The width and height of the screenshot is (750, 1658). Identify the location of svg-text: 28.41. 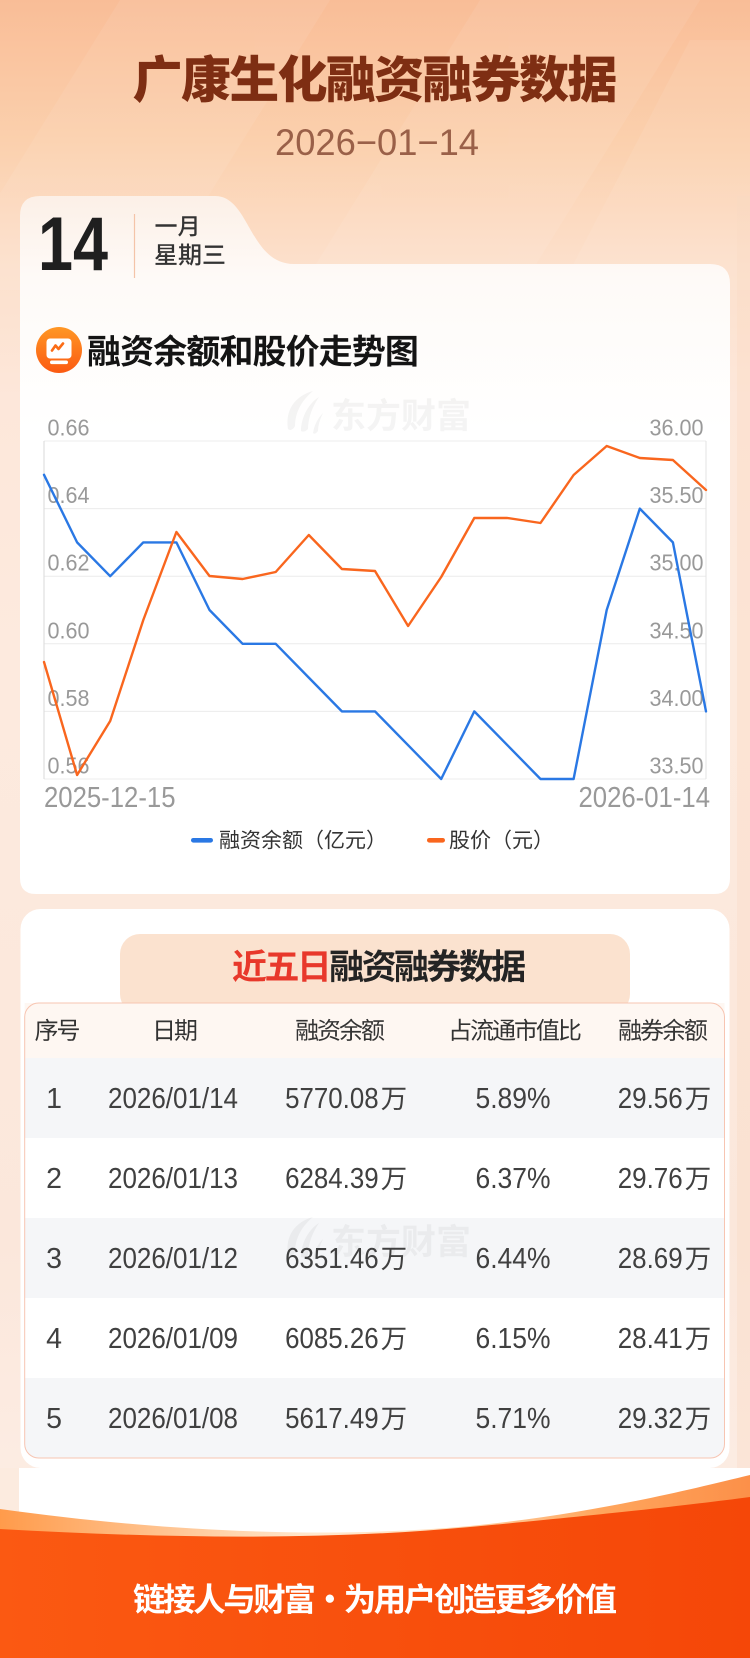
(650, 1339).